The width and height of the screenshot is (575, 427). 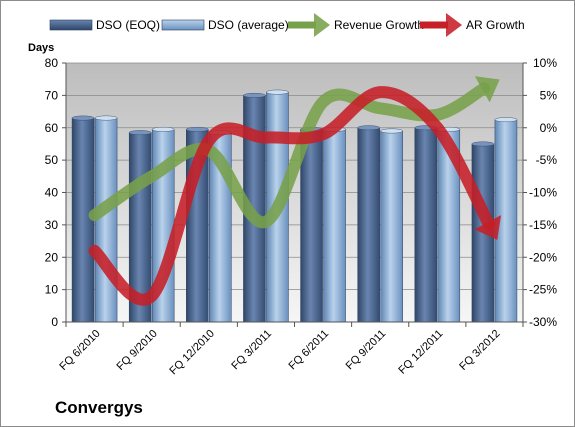 I want to click on left-tick-label: 20, so click(x=52, y=257).